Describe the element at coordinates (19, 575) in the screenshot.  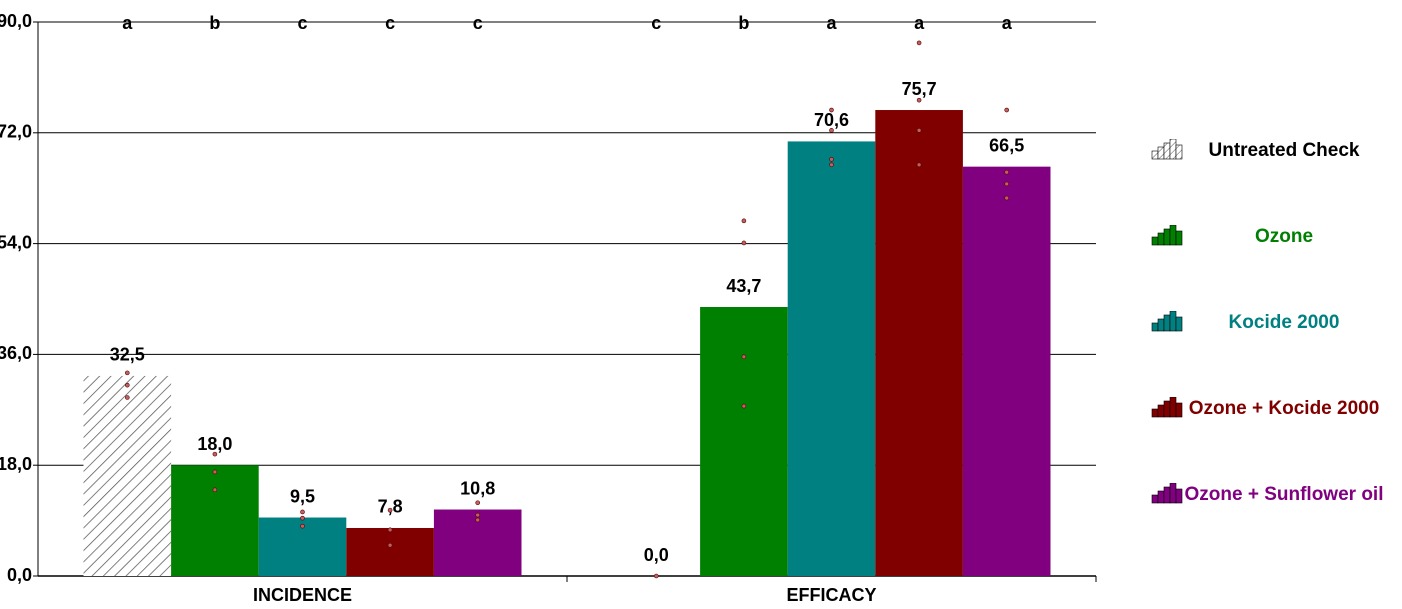
I see `y-tick-label: 0,0` at that location.